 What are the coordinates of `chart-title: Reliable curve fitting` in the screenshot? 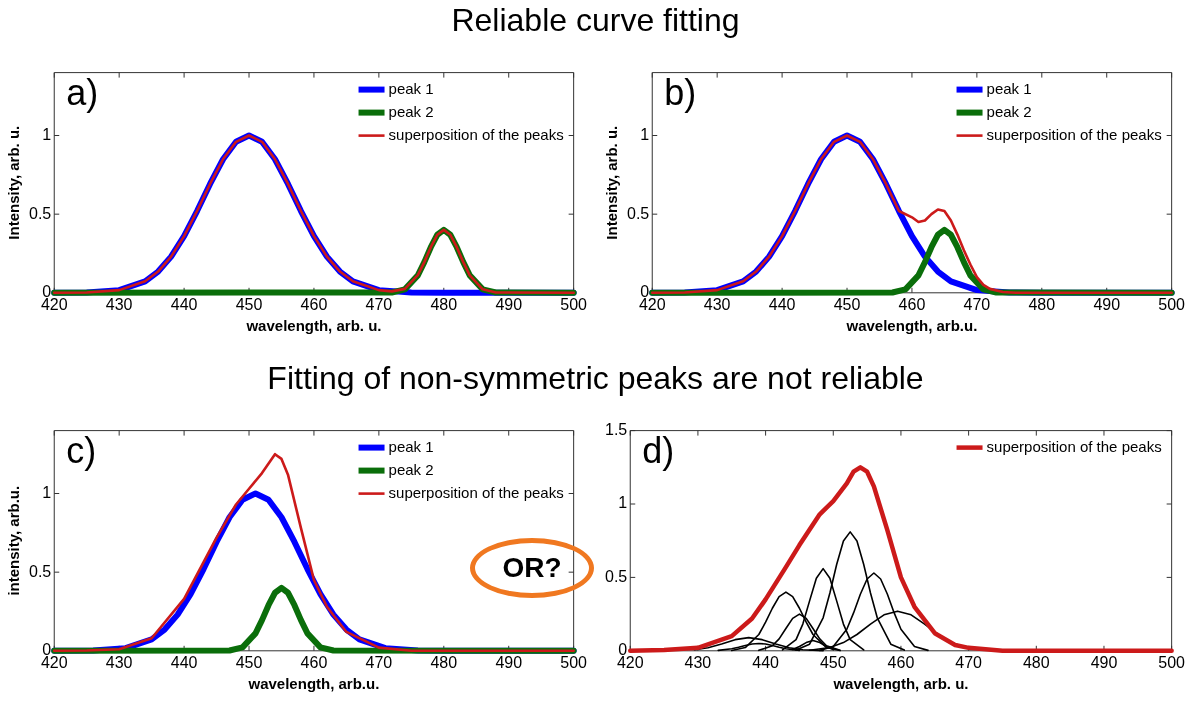 It's located at (595, 20).